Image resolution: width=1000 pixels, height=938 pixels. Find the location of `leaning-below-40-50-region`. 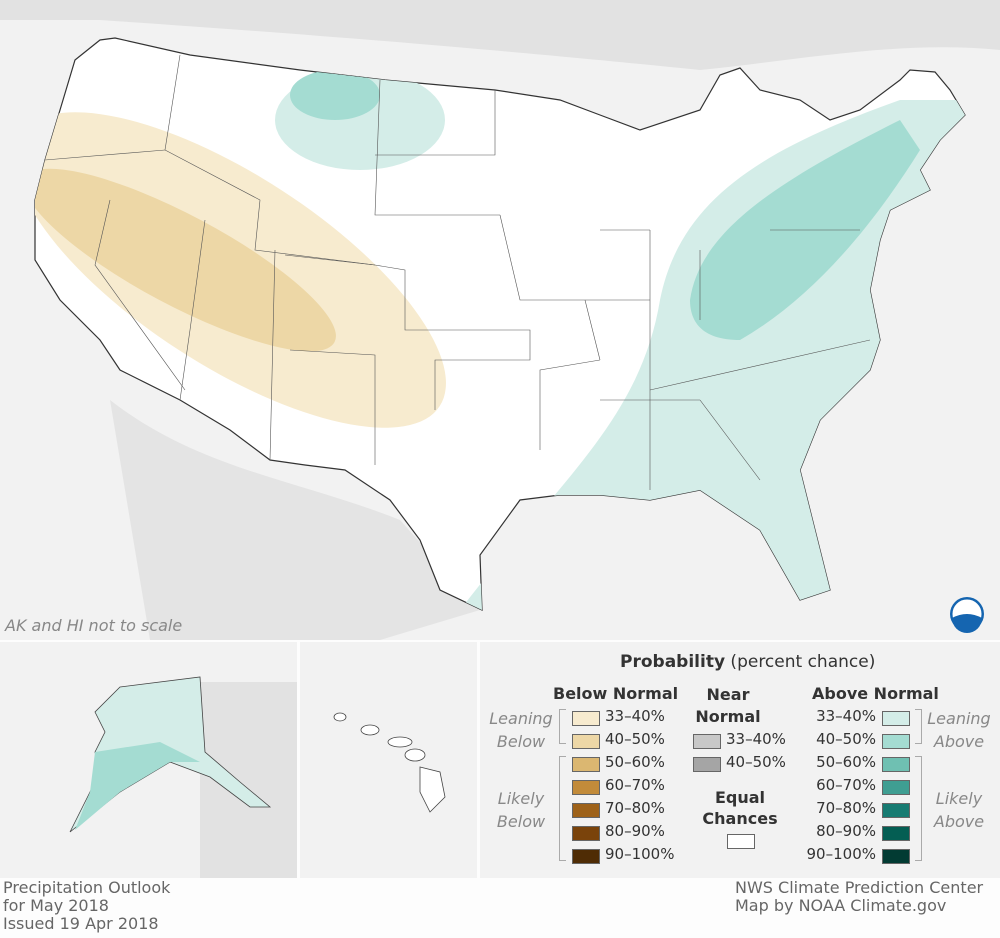

leaning-below-40-50-region is located at coordinates (185, 260).